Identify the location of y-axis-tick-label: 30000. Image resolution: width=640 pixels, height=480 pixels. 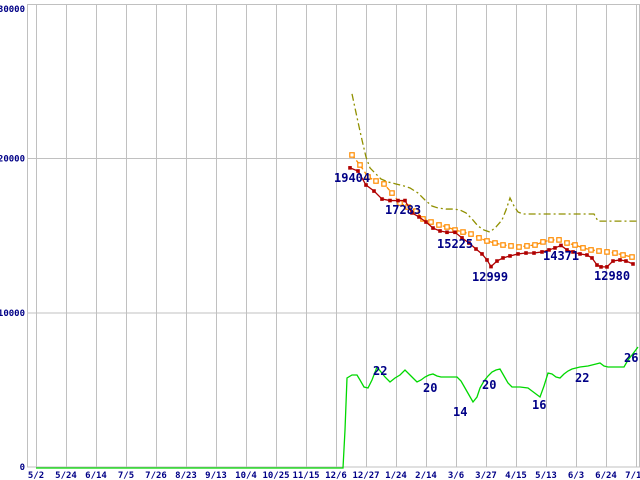
(12, 10).